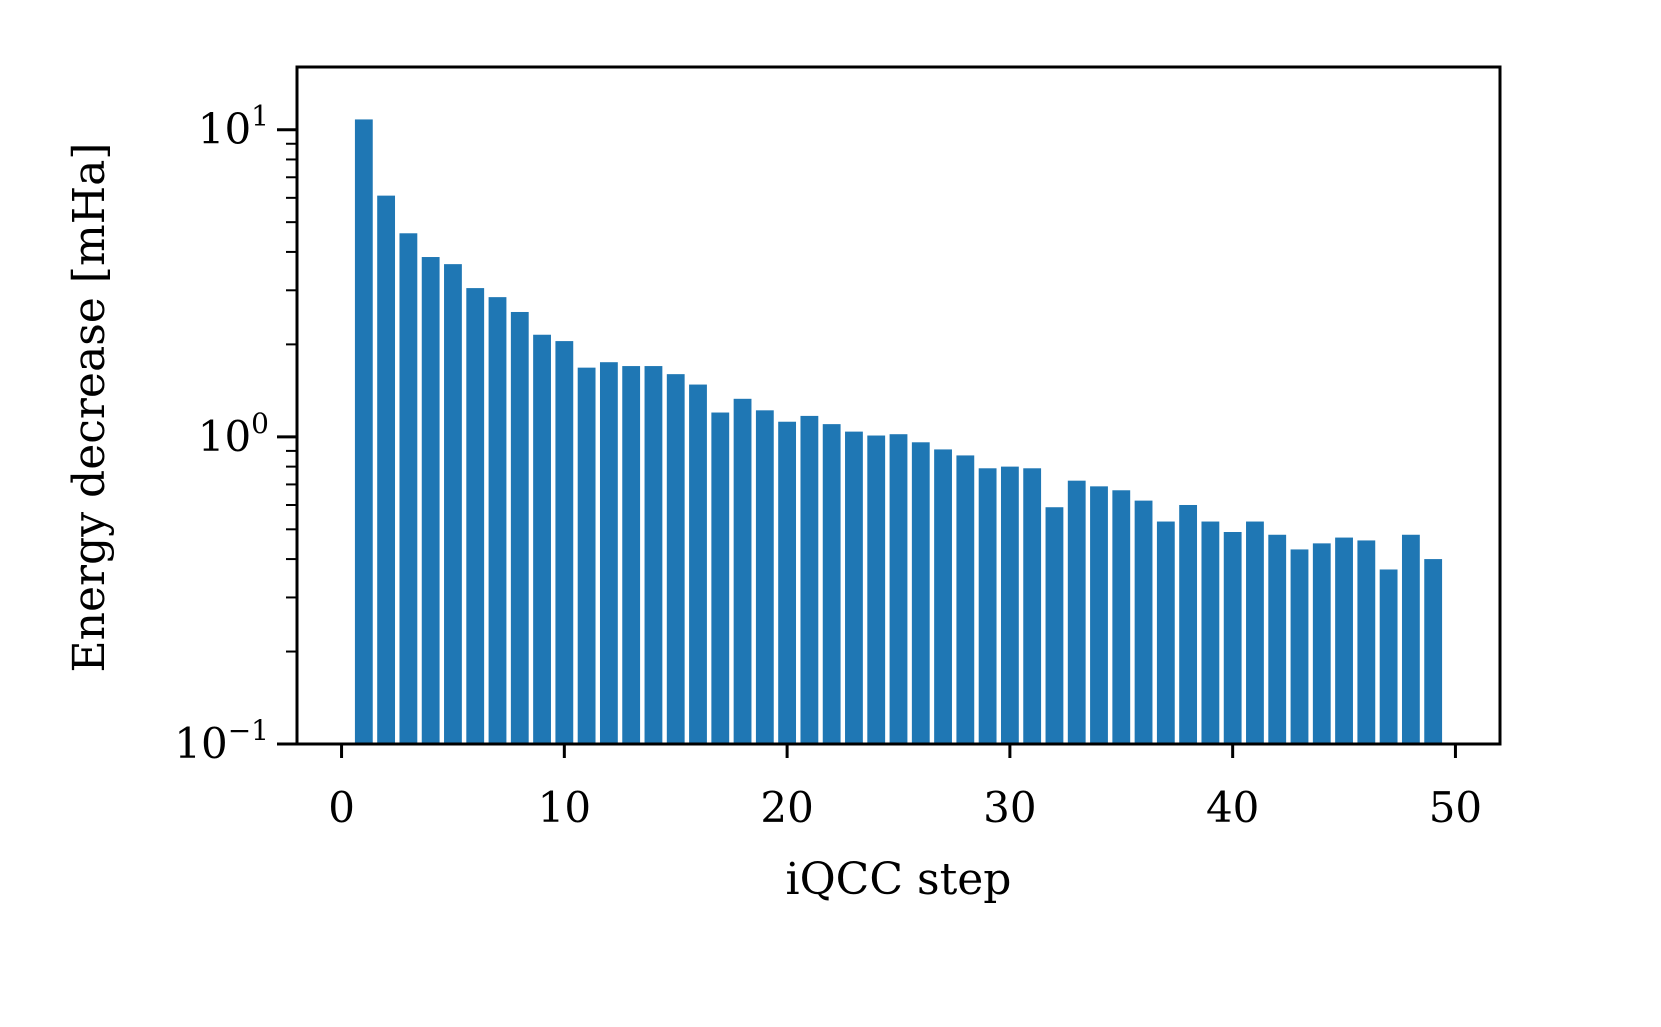 The image size is (1661, 1027). Describe the element at coordinates (291, 397) in the screenshot. I see `y-minor-ticks` at that location.